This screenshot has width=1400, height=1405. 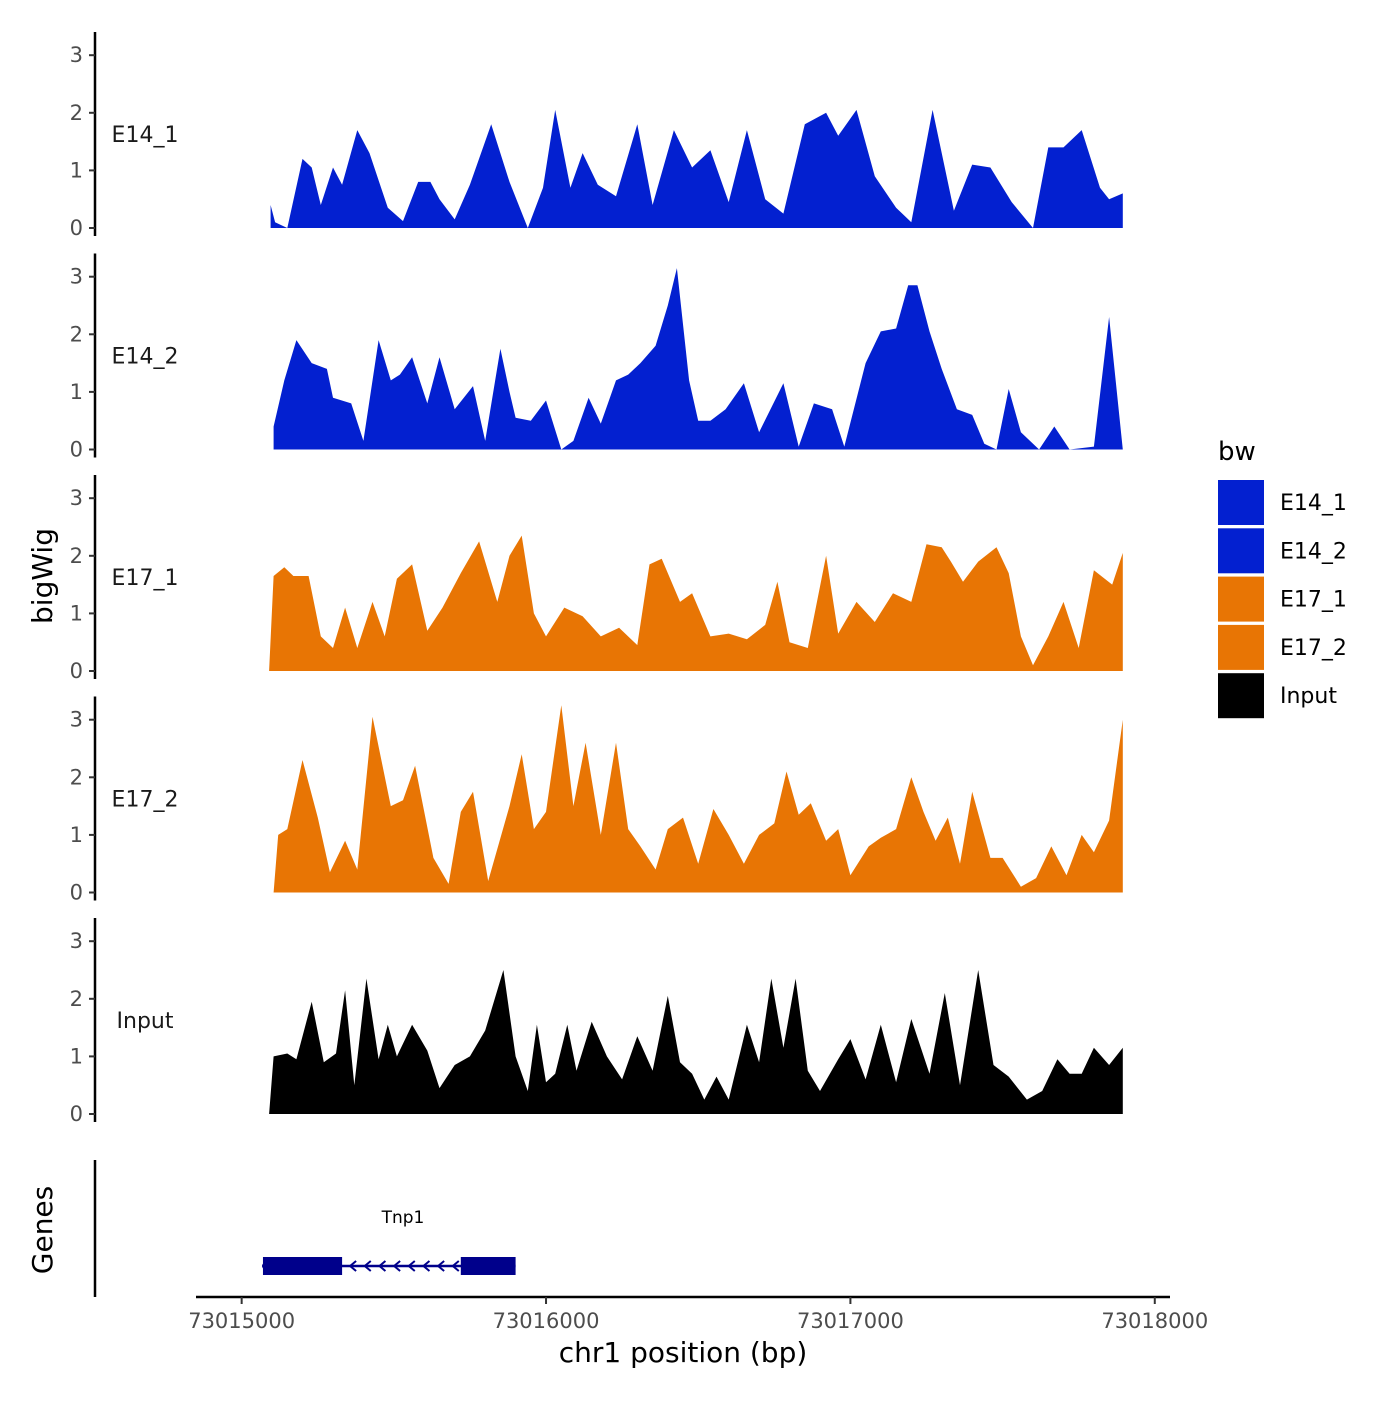 I want to click on legend-swatch-input, so click(x=1241, y=696).